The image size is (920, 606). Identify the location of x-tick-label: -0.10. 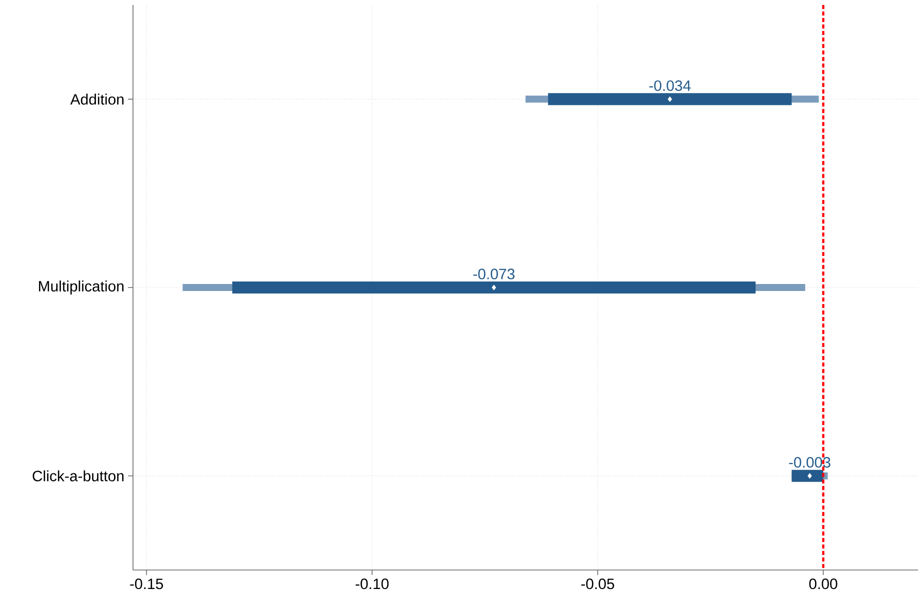
(372, 584).